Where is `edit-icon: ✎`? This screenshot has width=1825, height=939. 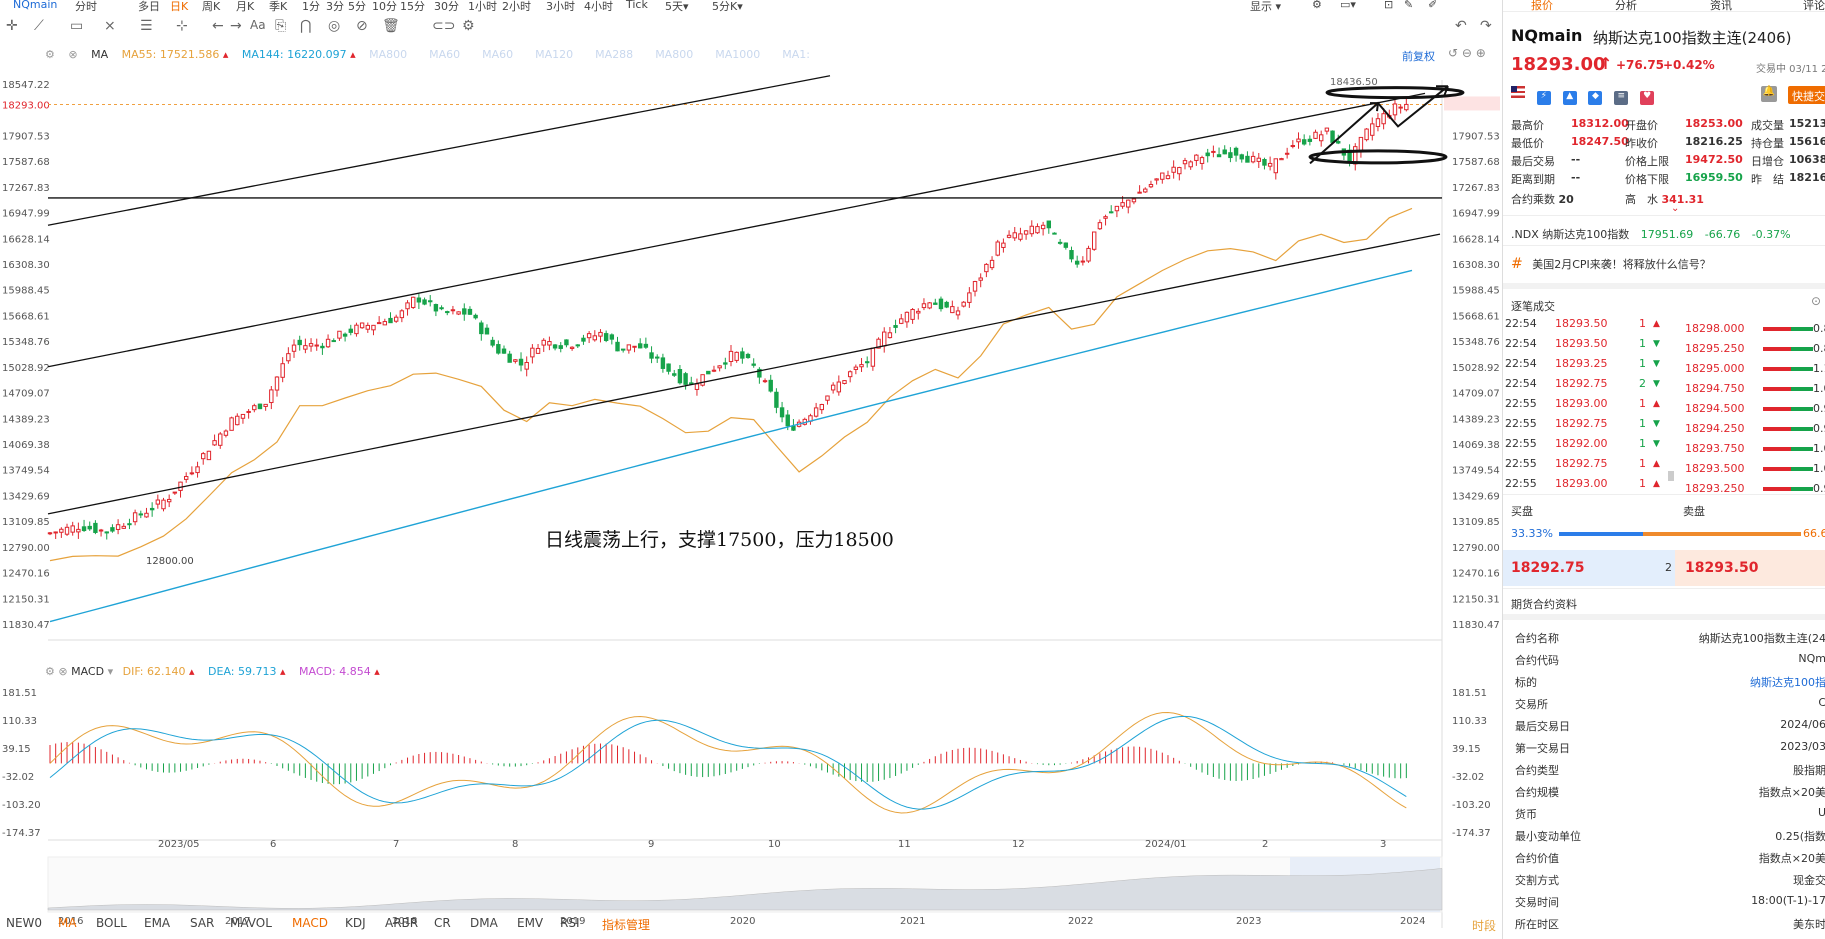 edit-icon: ✎ is located at coordinates (1409, 5).